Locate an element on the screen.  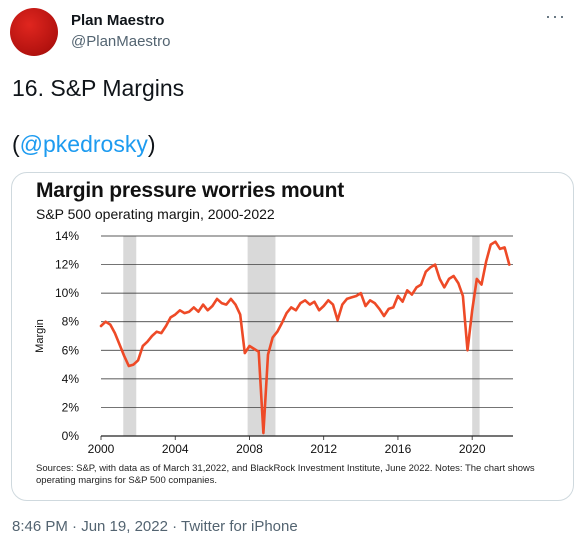
mention-link: @pkedrosky is located at coordinates (83, 144).